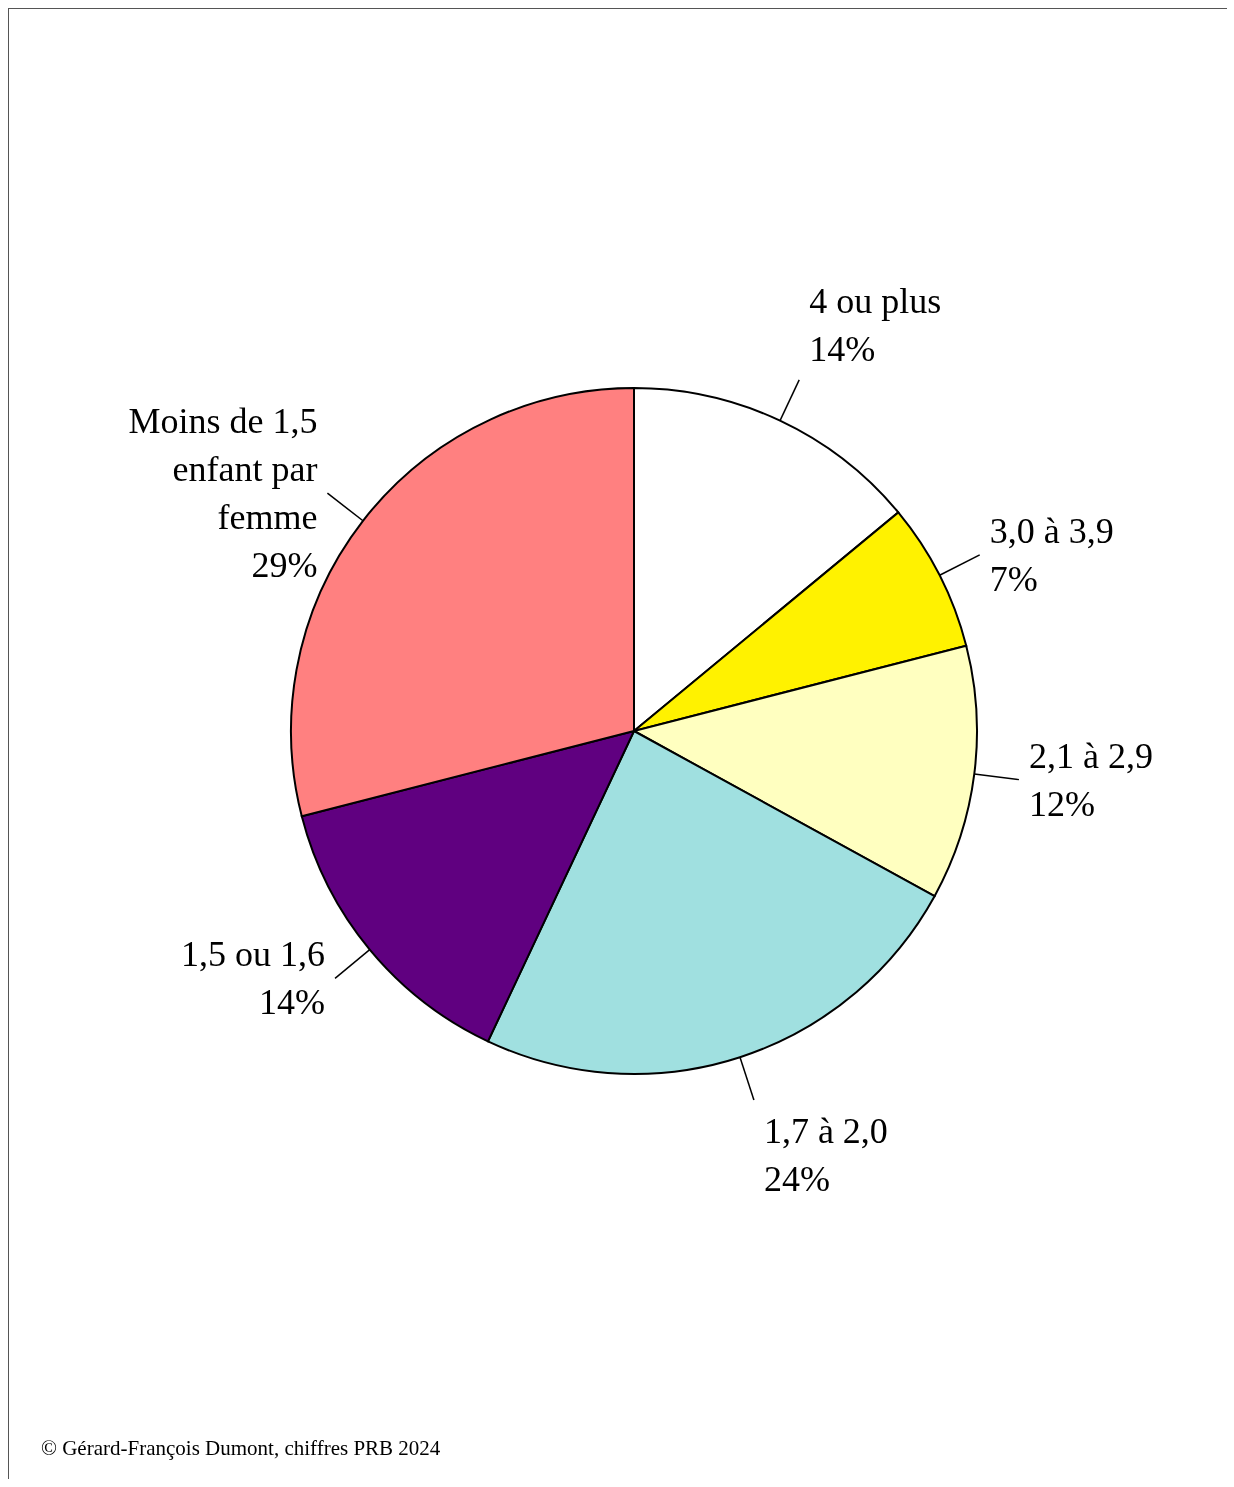  Describe the element at coordinates (284, 565) in the screenshot. I see `data-label: 29%` at that location.